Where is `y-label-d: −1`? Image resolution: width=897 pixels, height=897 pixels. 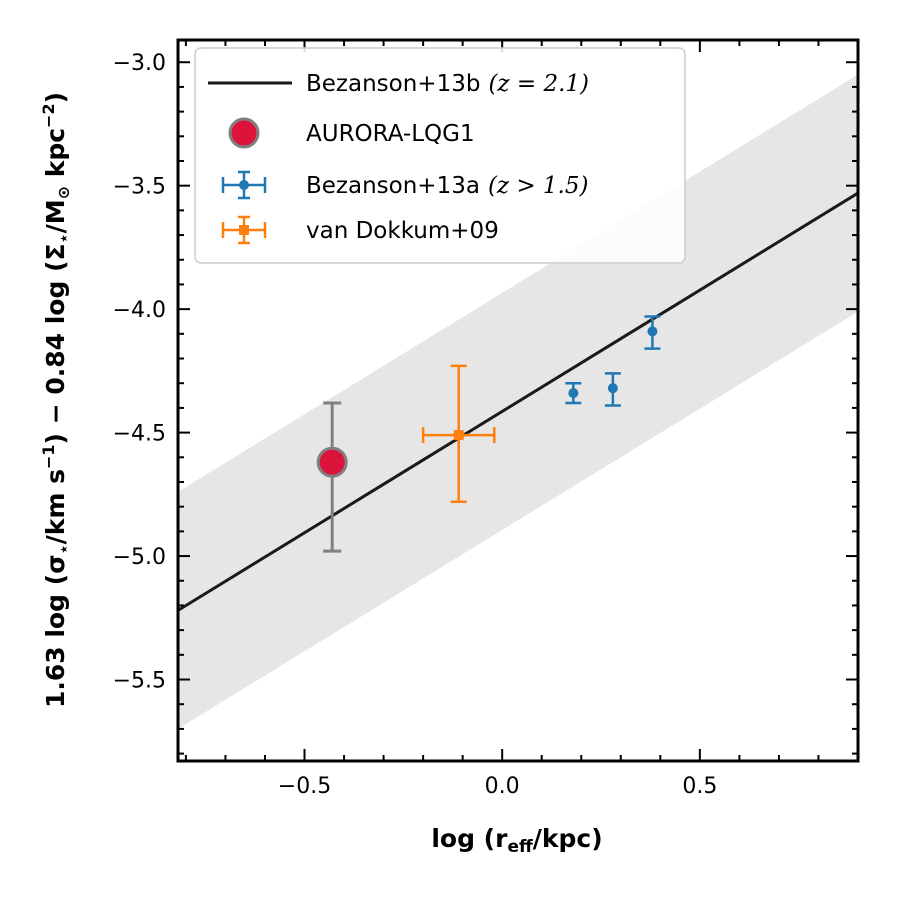
y-label-d: −1 is located at coordinates (48, 456).